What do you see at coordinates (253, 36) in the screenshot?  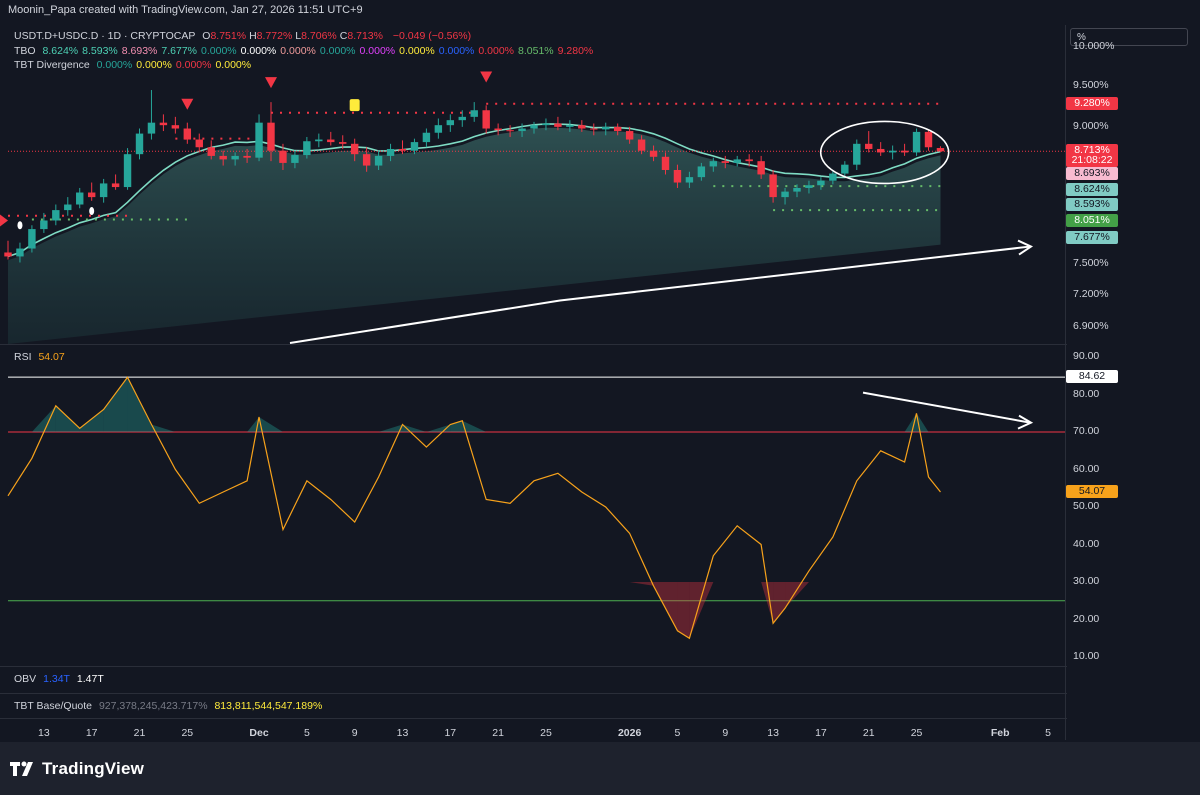 I see `ohlc-label: H` at bounding box center [253, 36].